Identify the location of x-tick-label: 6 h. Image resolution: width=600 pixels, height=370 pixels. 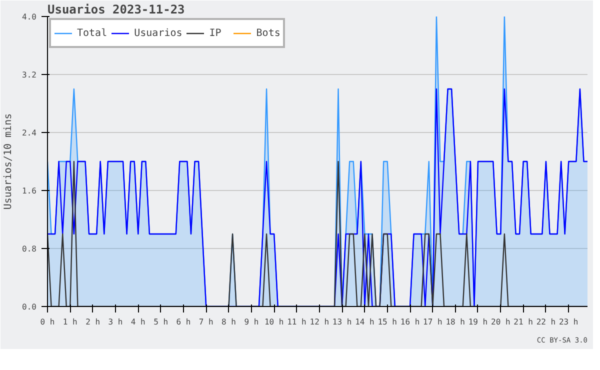
(183, 322).